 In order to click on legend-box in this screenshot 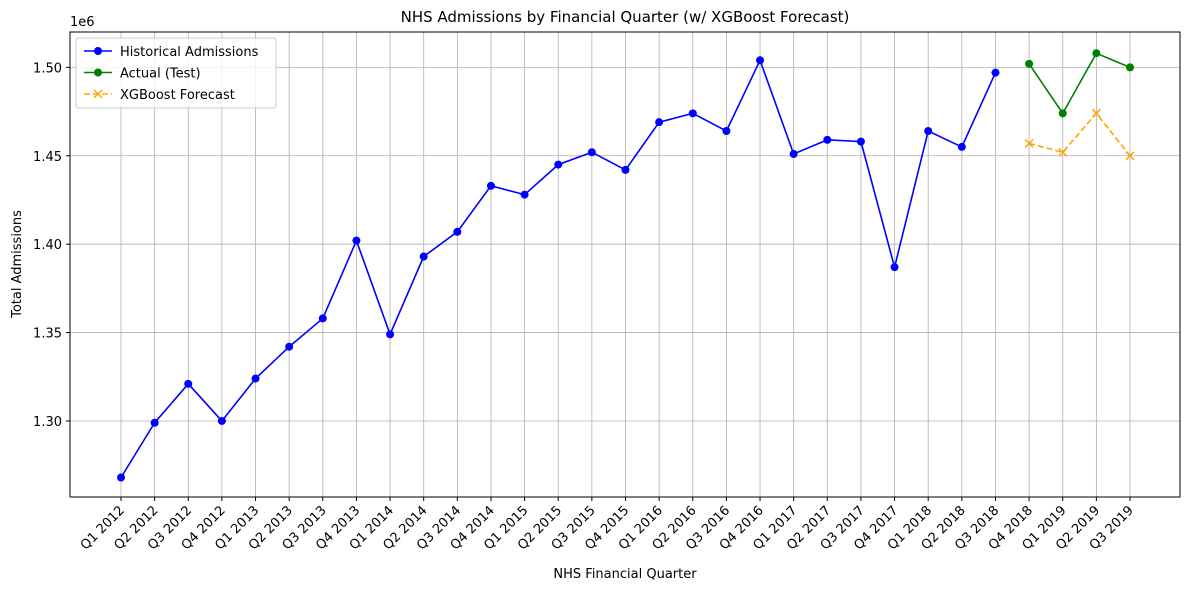, I will do `click(176, 73)`.